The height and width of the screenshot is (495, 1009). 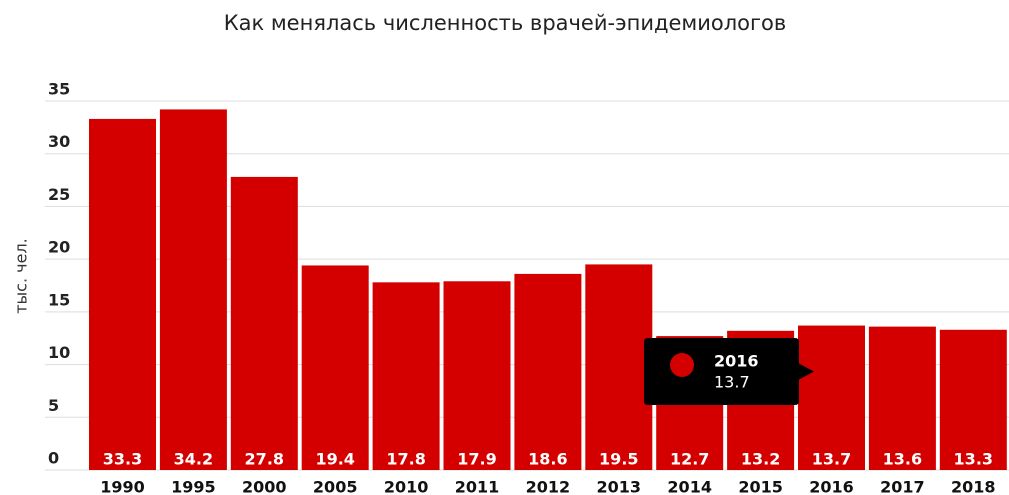 What do you see at coordinates (548, 486) in the screenshot?
I see `x-tick-label: 2012` at bounding box center [548, 486].